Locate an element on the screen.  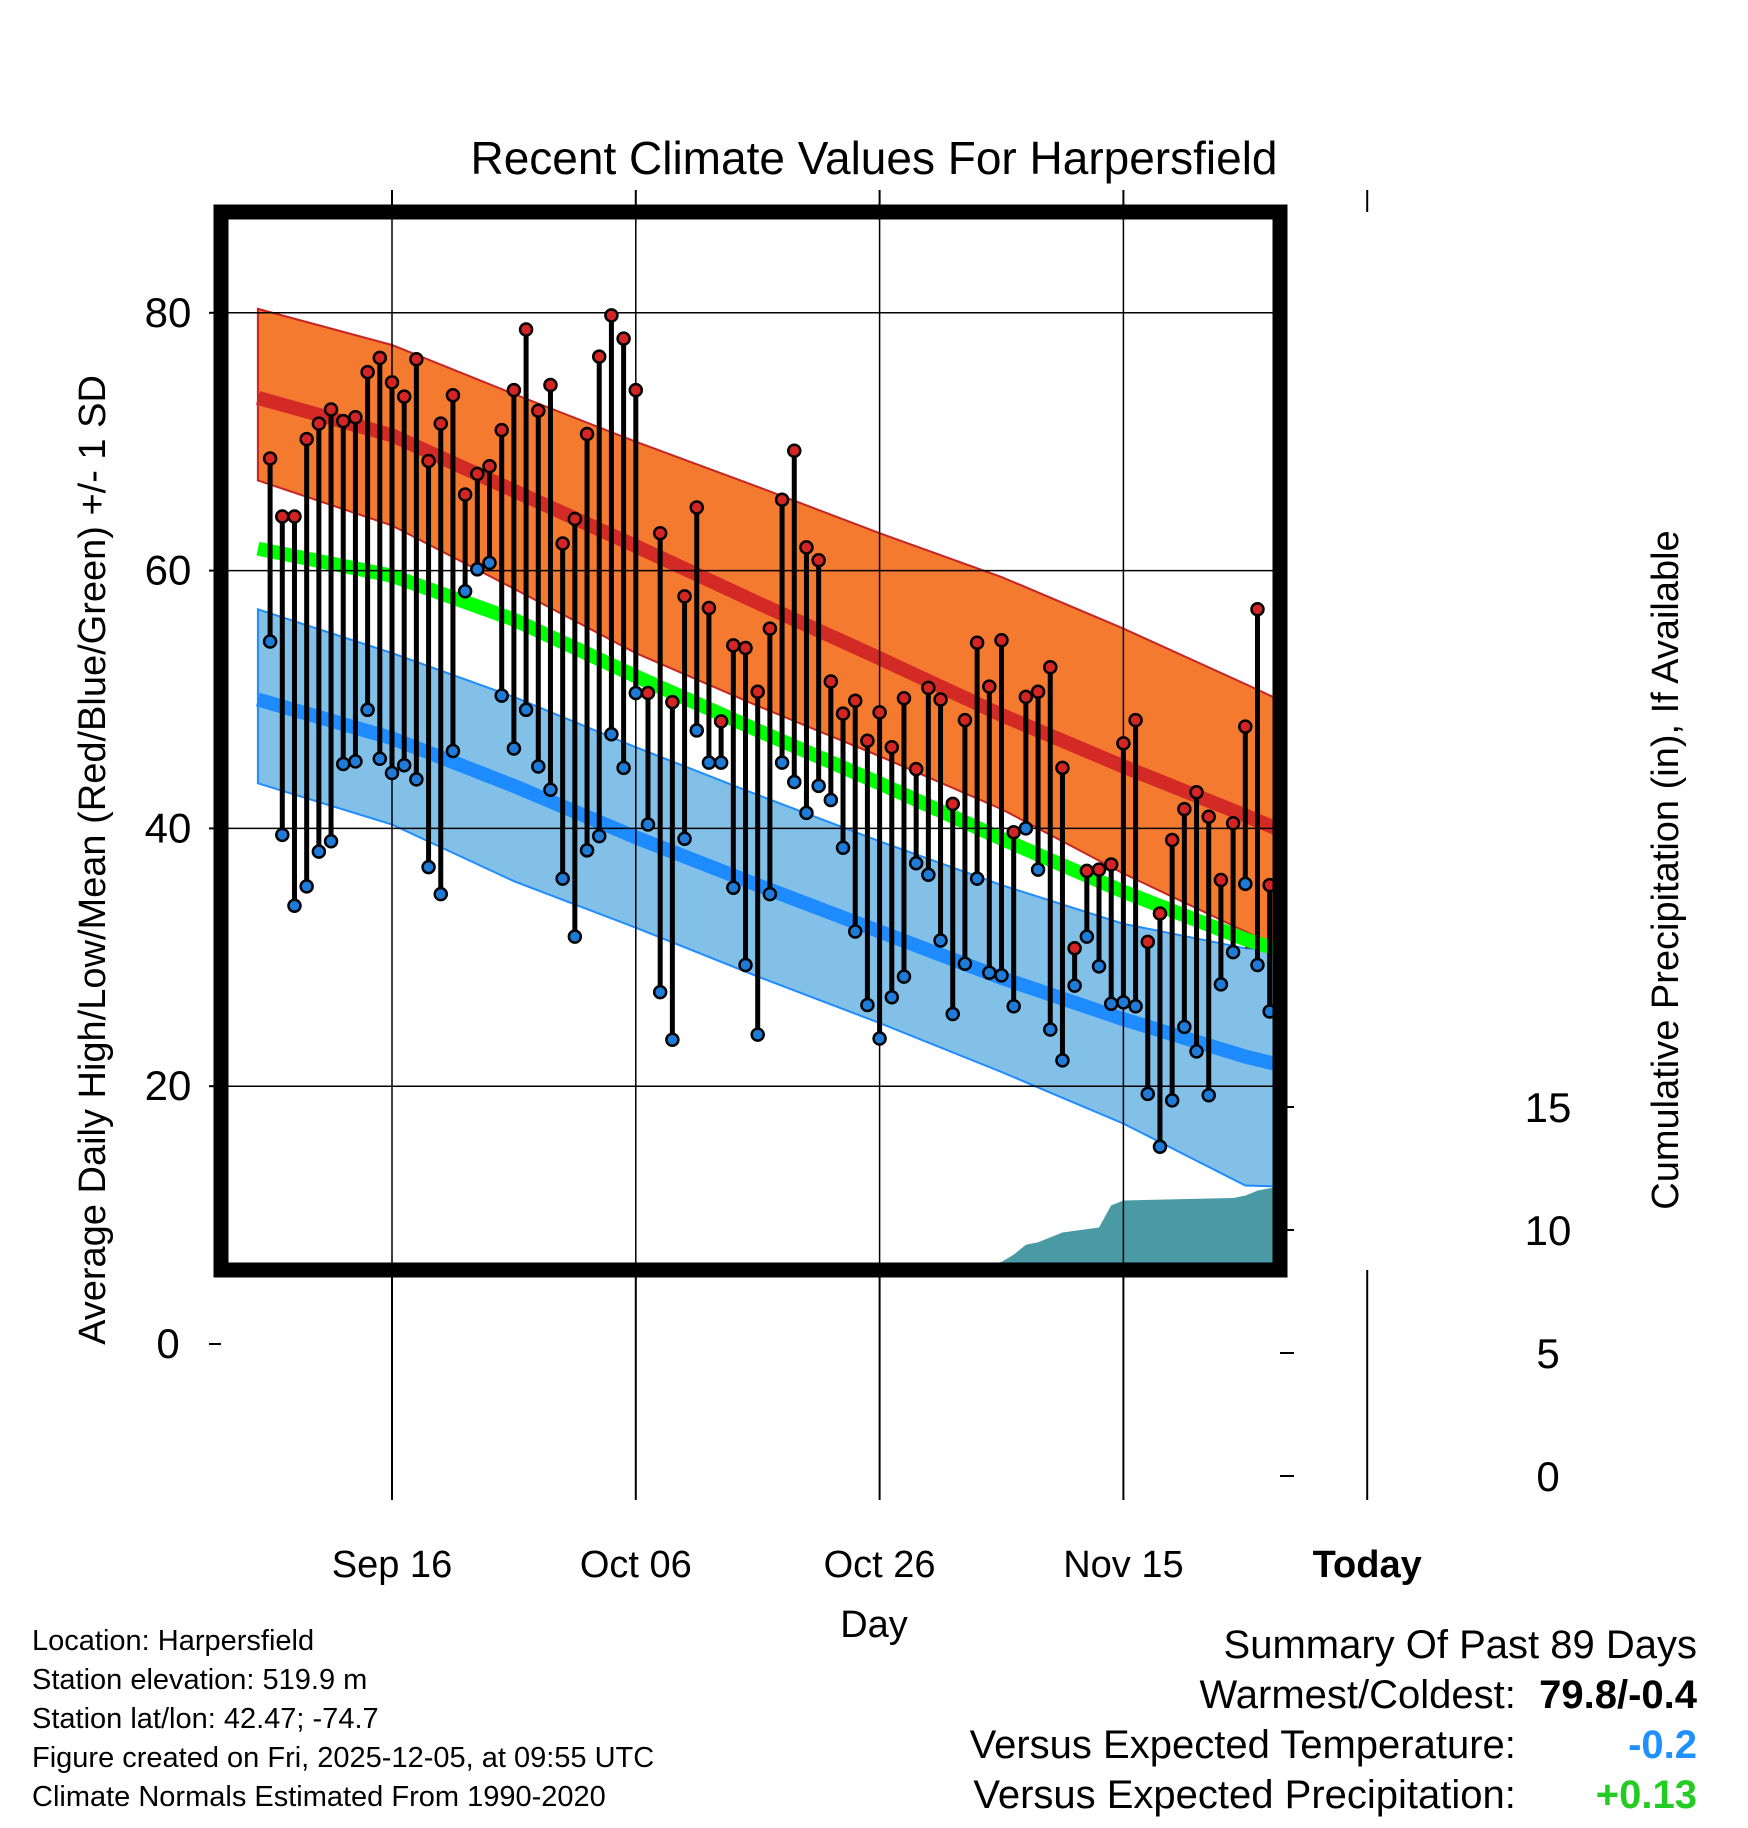
bottom-tick-label: Oct 06 is located at coordinates (636, 1565).